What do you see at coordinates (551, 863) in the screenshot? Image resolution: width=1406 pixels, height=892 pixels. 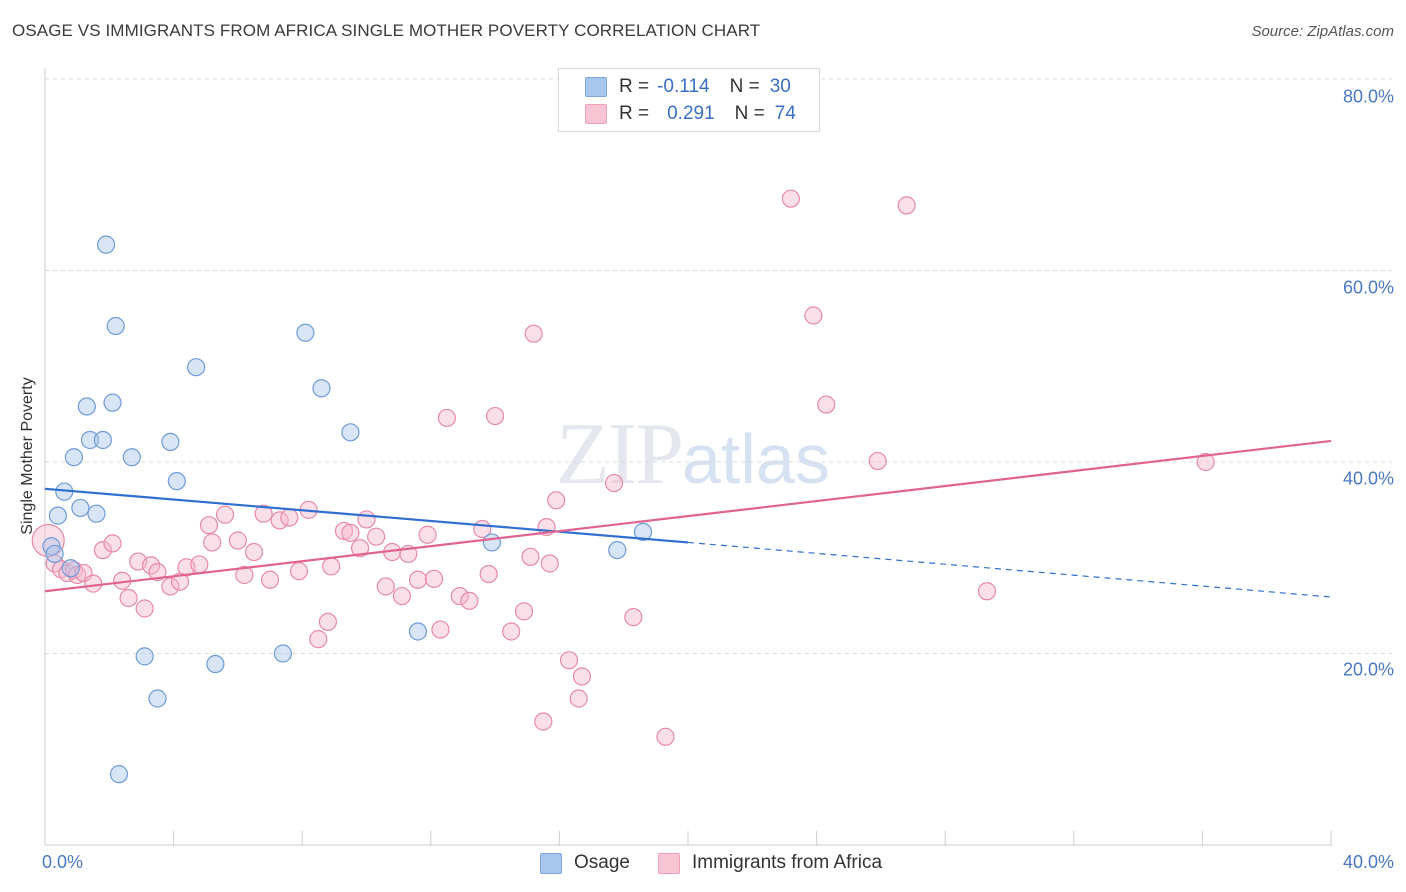 I see `osage-legend-swatch` at bounding box center [551, 863].